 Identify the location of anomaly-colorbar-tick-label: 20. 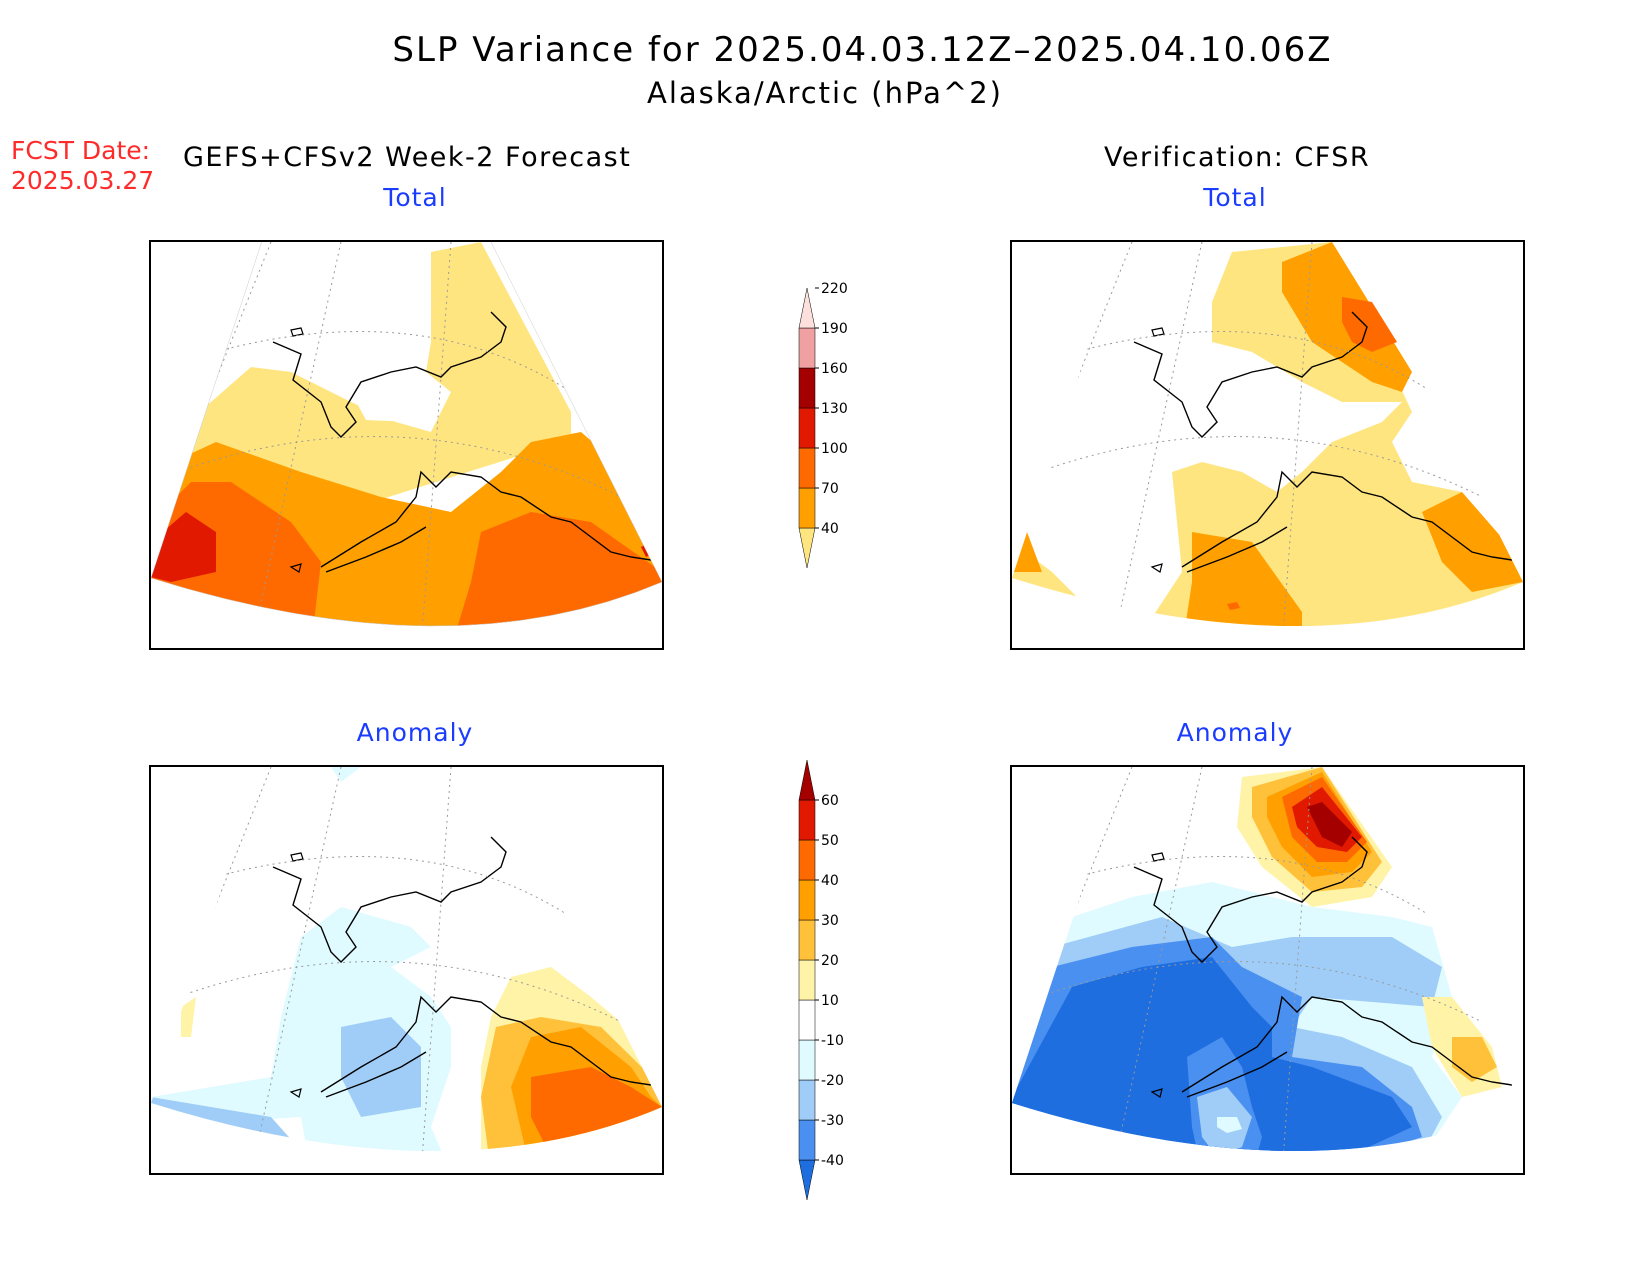
(830, 961).